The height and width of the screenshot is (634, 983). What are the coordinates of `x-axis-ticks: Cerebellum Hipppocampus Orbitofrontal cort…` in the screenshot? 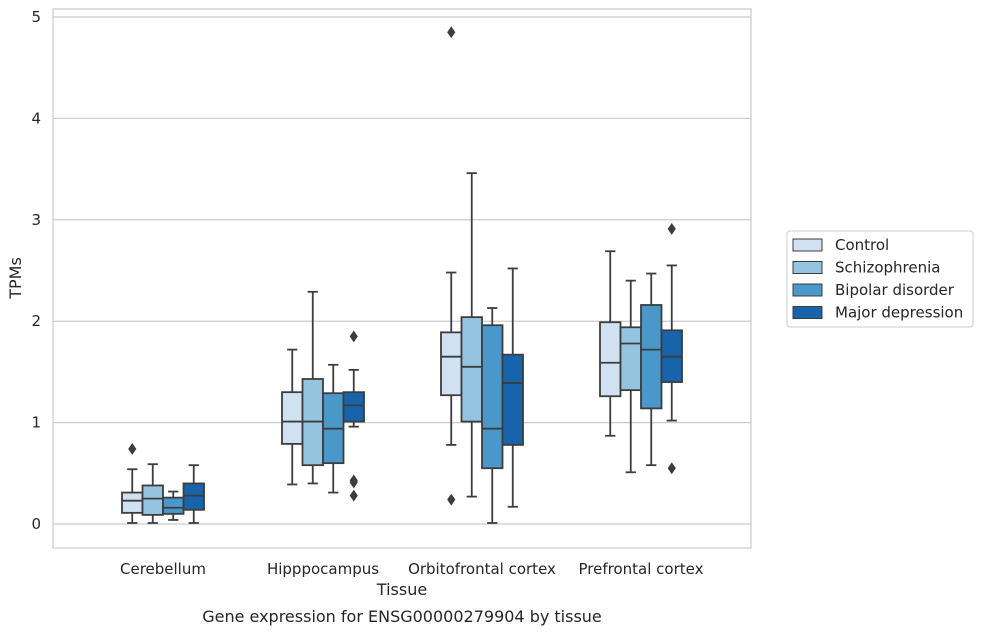 It's located at (412, 569).